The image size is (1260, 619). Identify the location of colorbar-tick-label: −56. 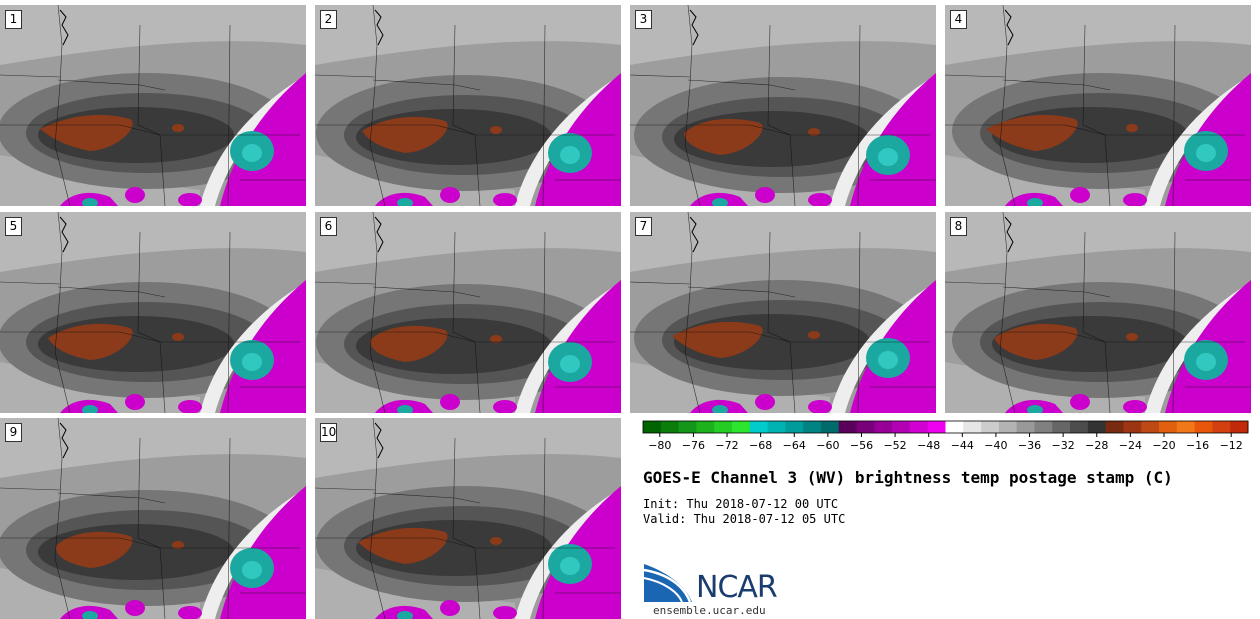
(861, 445).